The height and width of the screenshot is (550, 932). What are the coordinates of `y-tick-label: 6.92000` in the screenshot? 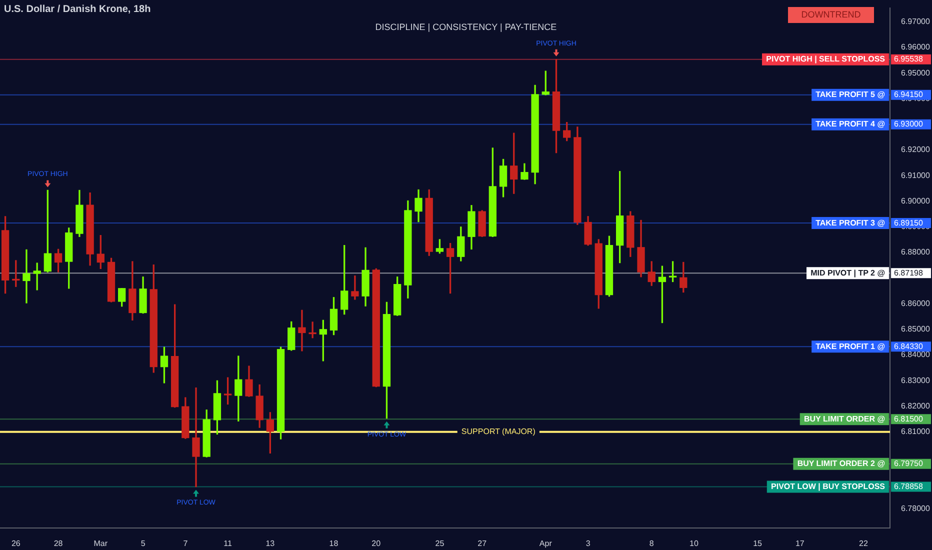 It's located at (915, 149).